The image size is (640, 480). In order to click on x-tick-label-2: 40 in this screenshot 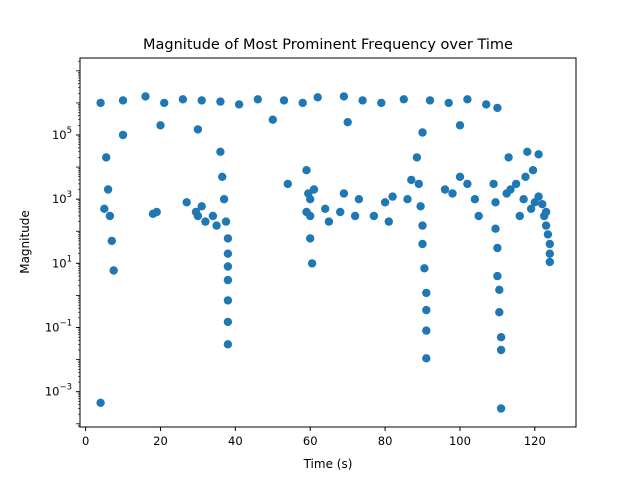, I will do `click(235, 441)`.